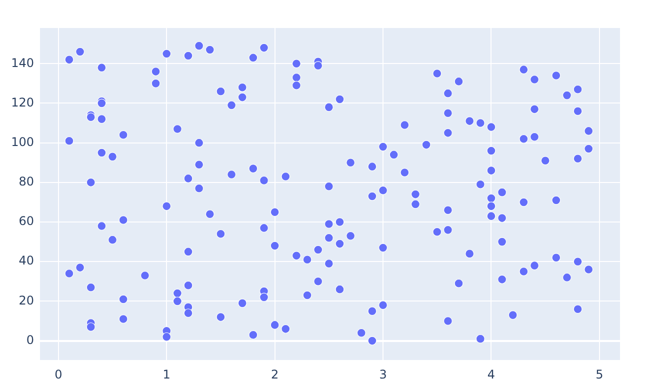 The height and width of the screenshot is (390, 660). What do you see at coordinates (166, 374) in the screenshot?
I see `x-tick-label: 1` at bounding box center [166, 374].